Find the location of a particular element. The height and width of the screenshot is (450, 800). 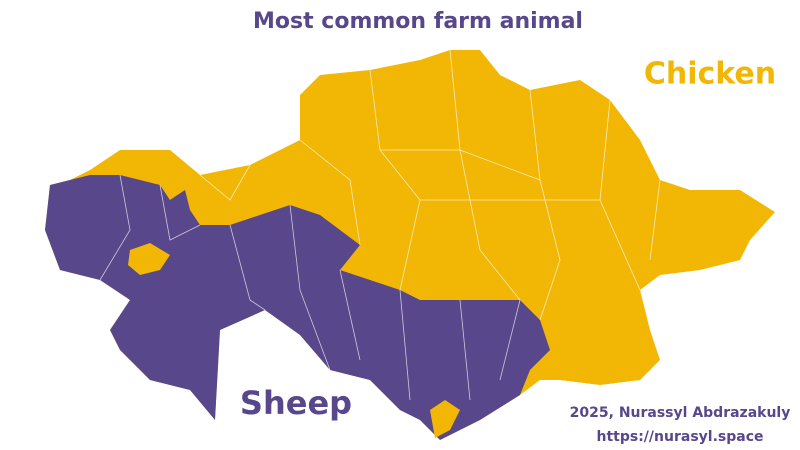

region-label: Chicken is located at coordinates (710, 74).